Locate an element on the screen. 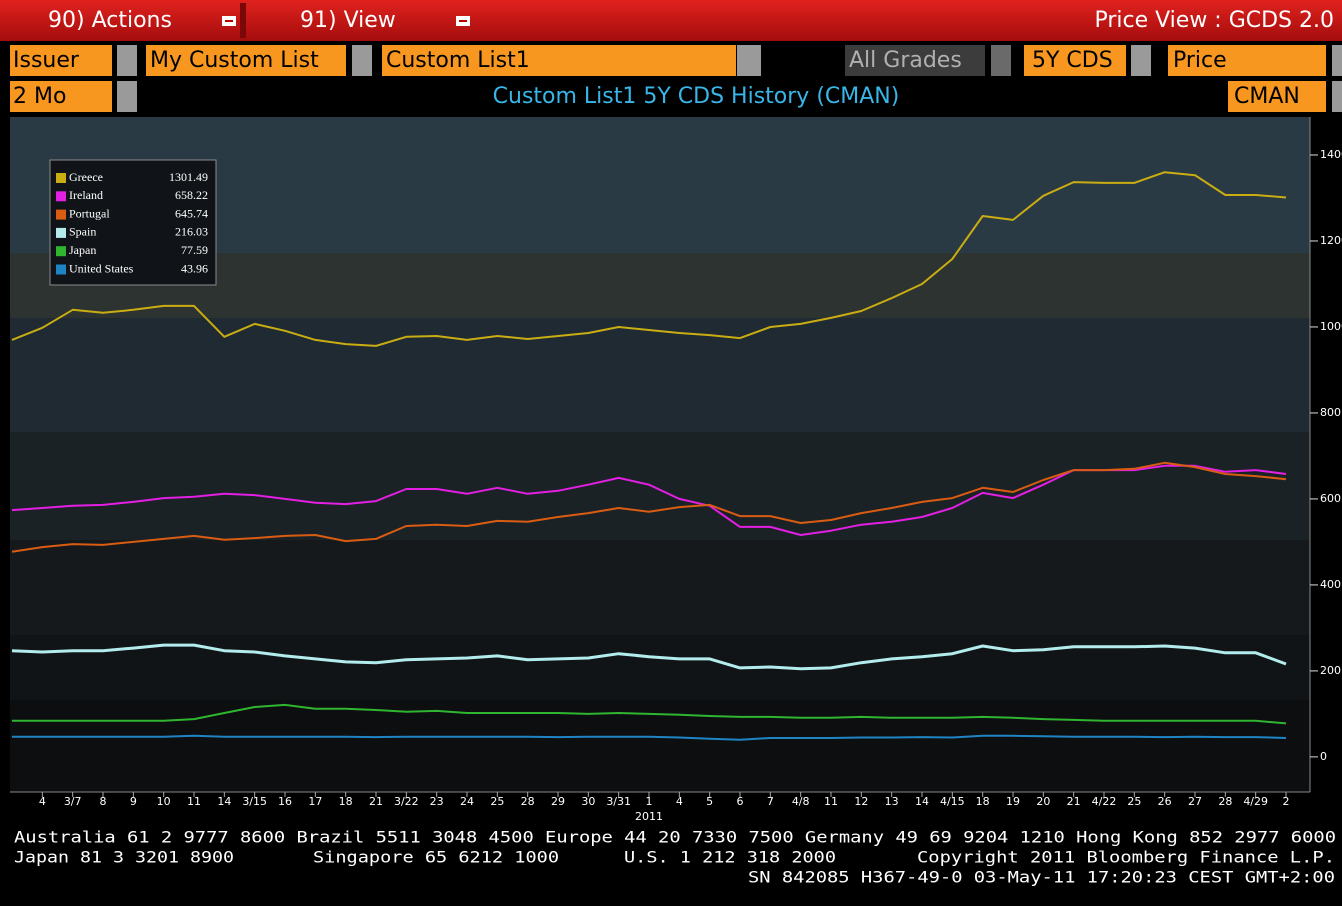 The image size is (1342, 906). separator is located at coordinates (243, 20).